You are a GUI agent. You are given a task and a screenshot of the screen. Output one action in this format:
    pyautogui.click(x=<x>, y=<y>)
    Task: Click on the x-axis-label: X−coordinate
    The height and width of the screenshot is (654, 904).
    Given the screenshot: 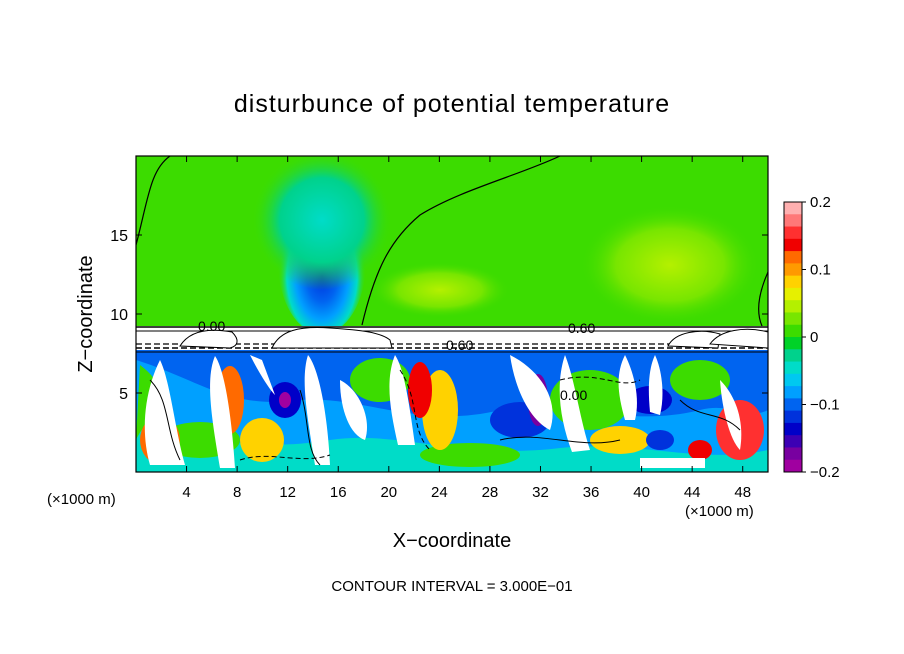 What is the action you would take?
    pyautogui.click(x=452, y=541)
    